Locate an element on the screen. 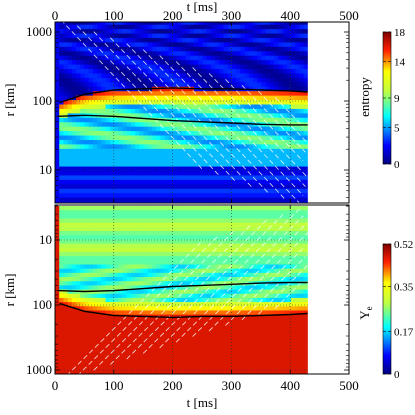 The height and width of the screenshot is (415, 415). top-trajectory is located at coordinates (264, 120).